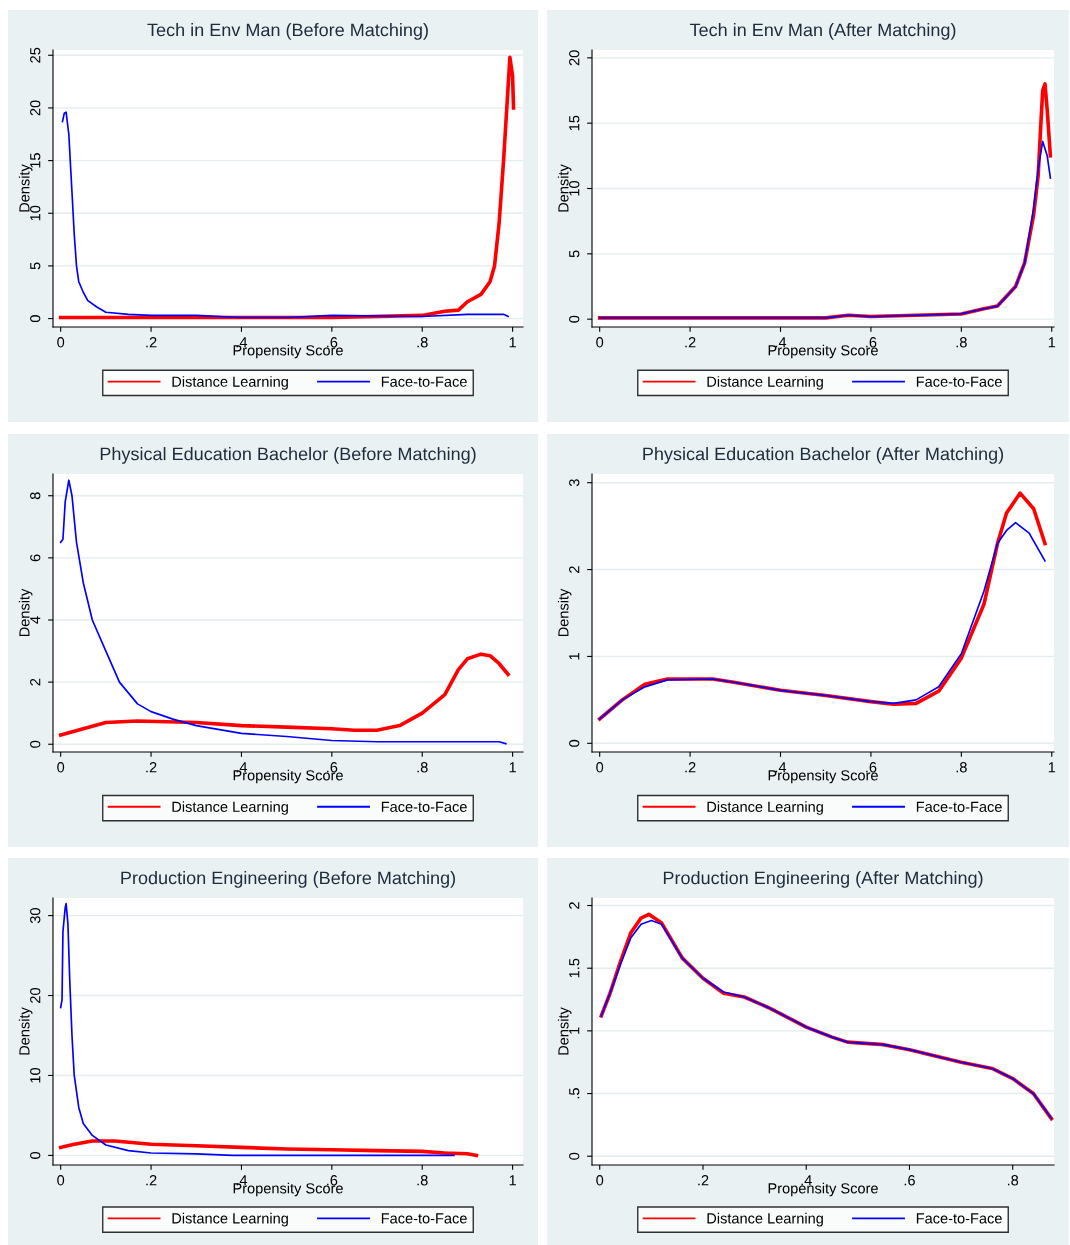  I want to click on y-tick-label: 15, so click(574, 123).